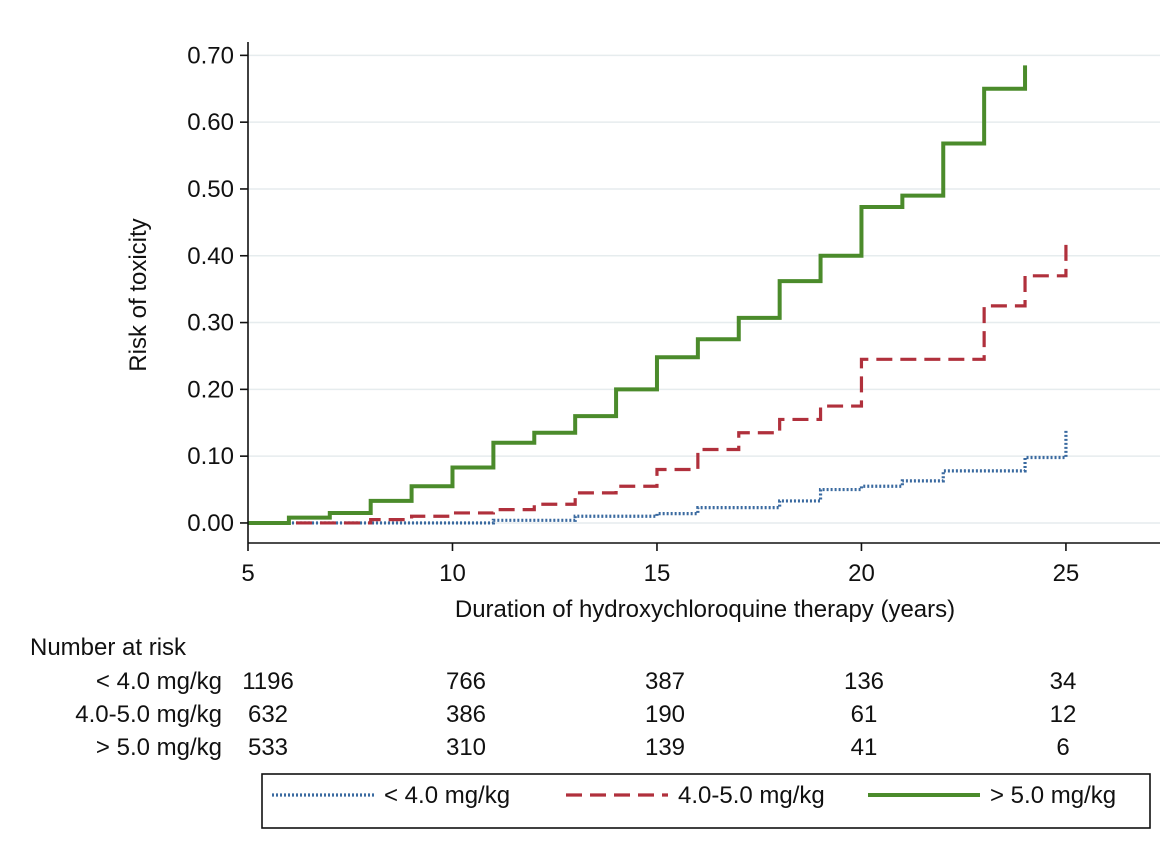 This screenshot has width=1176, height=860. Describe the element at coordinates (751, 795) in the screenshot. I see `legend-label-2: 4.0-5.0 mg/kg` at that location.